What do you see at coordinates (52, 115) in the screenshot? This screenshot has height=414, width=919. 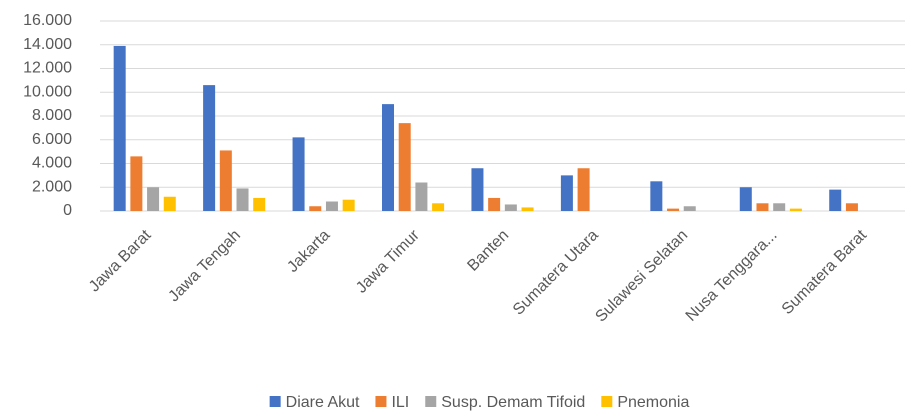 I see `y-tick-label: 8.000` at bounding box center [52, 115].